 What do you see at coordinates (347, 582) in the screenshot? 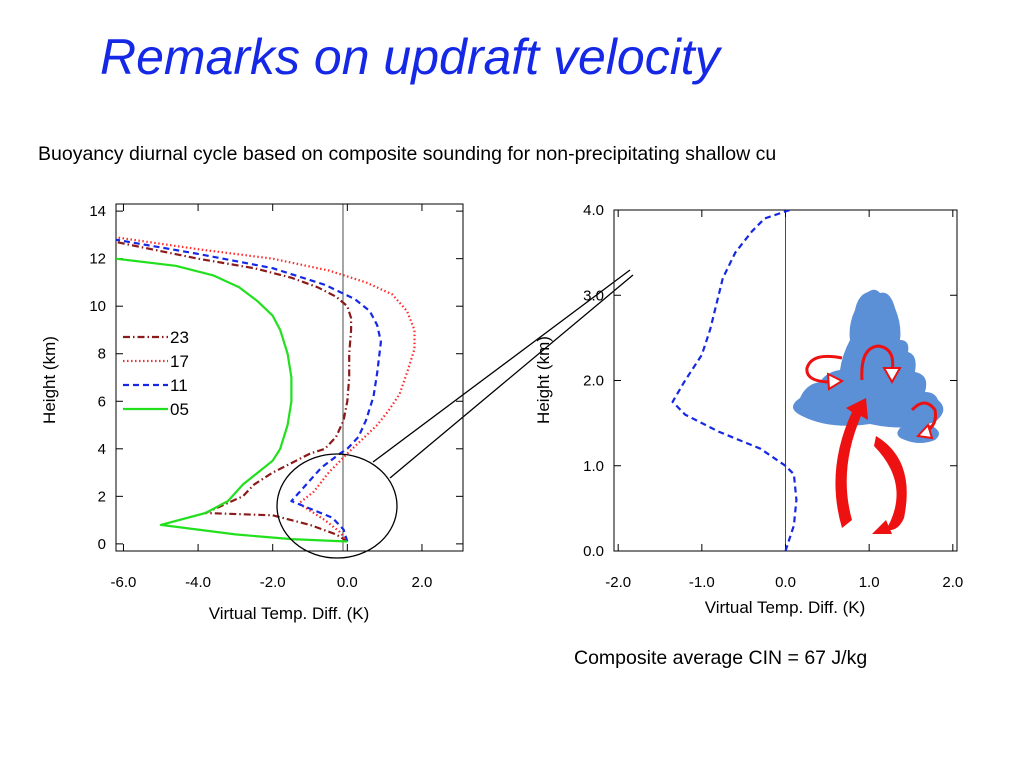
I see `left-xtick-label: 0.0` at bounding box center [347, 582].